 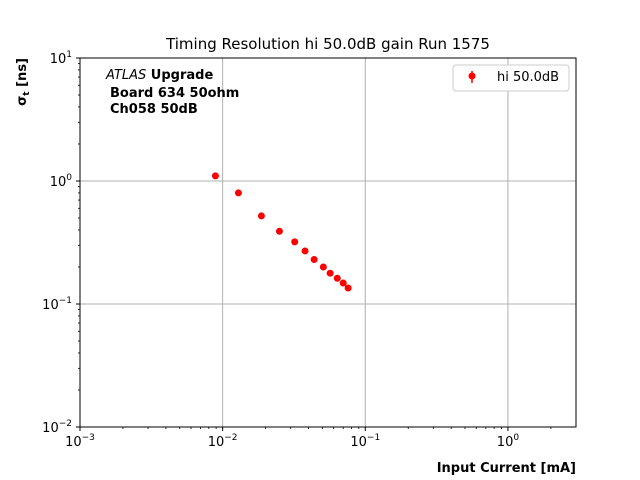 I want to click on y-tick-label-0: 10⁻², so click(x=57, y=427).